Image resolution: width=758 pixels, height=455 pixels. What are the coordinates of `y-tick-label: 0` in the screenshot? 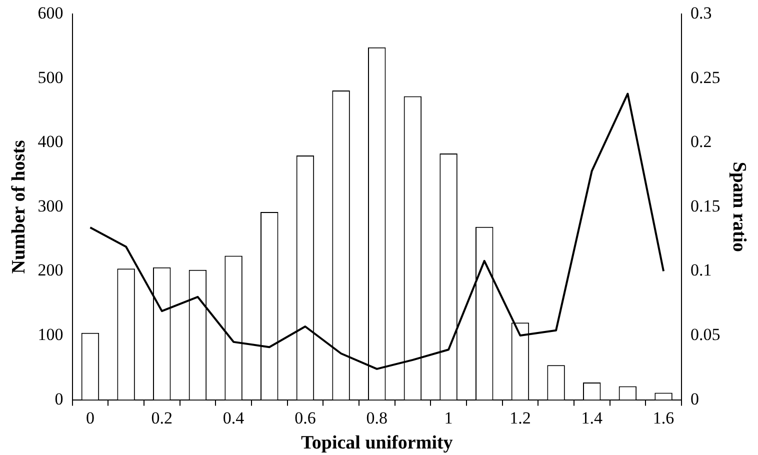 It's located at (59, 398).